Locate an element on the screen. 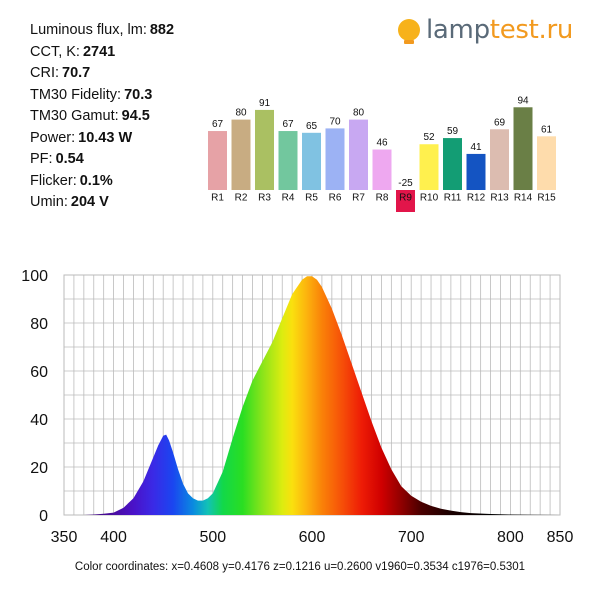  measurement-row: Umin: 204 V is located at coordinates (130, 203).